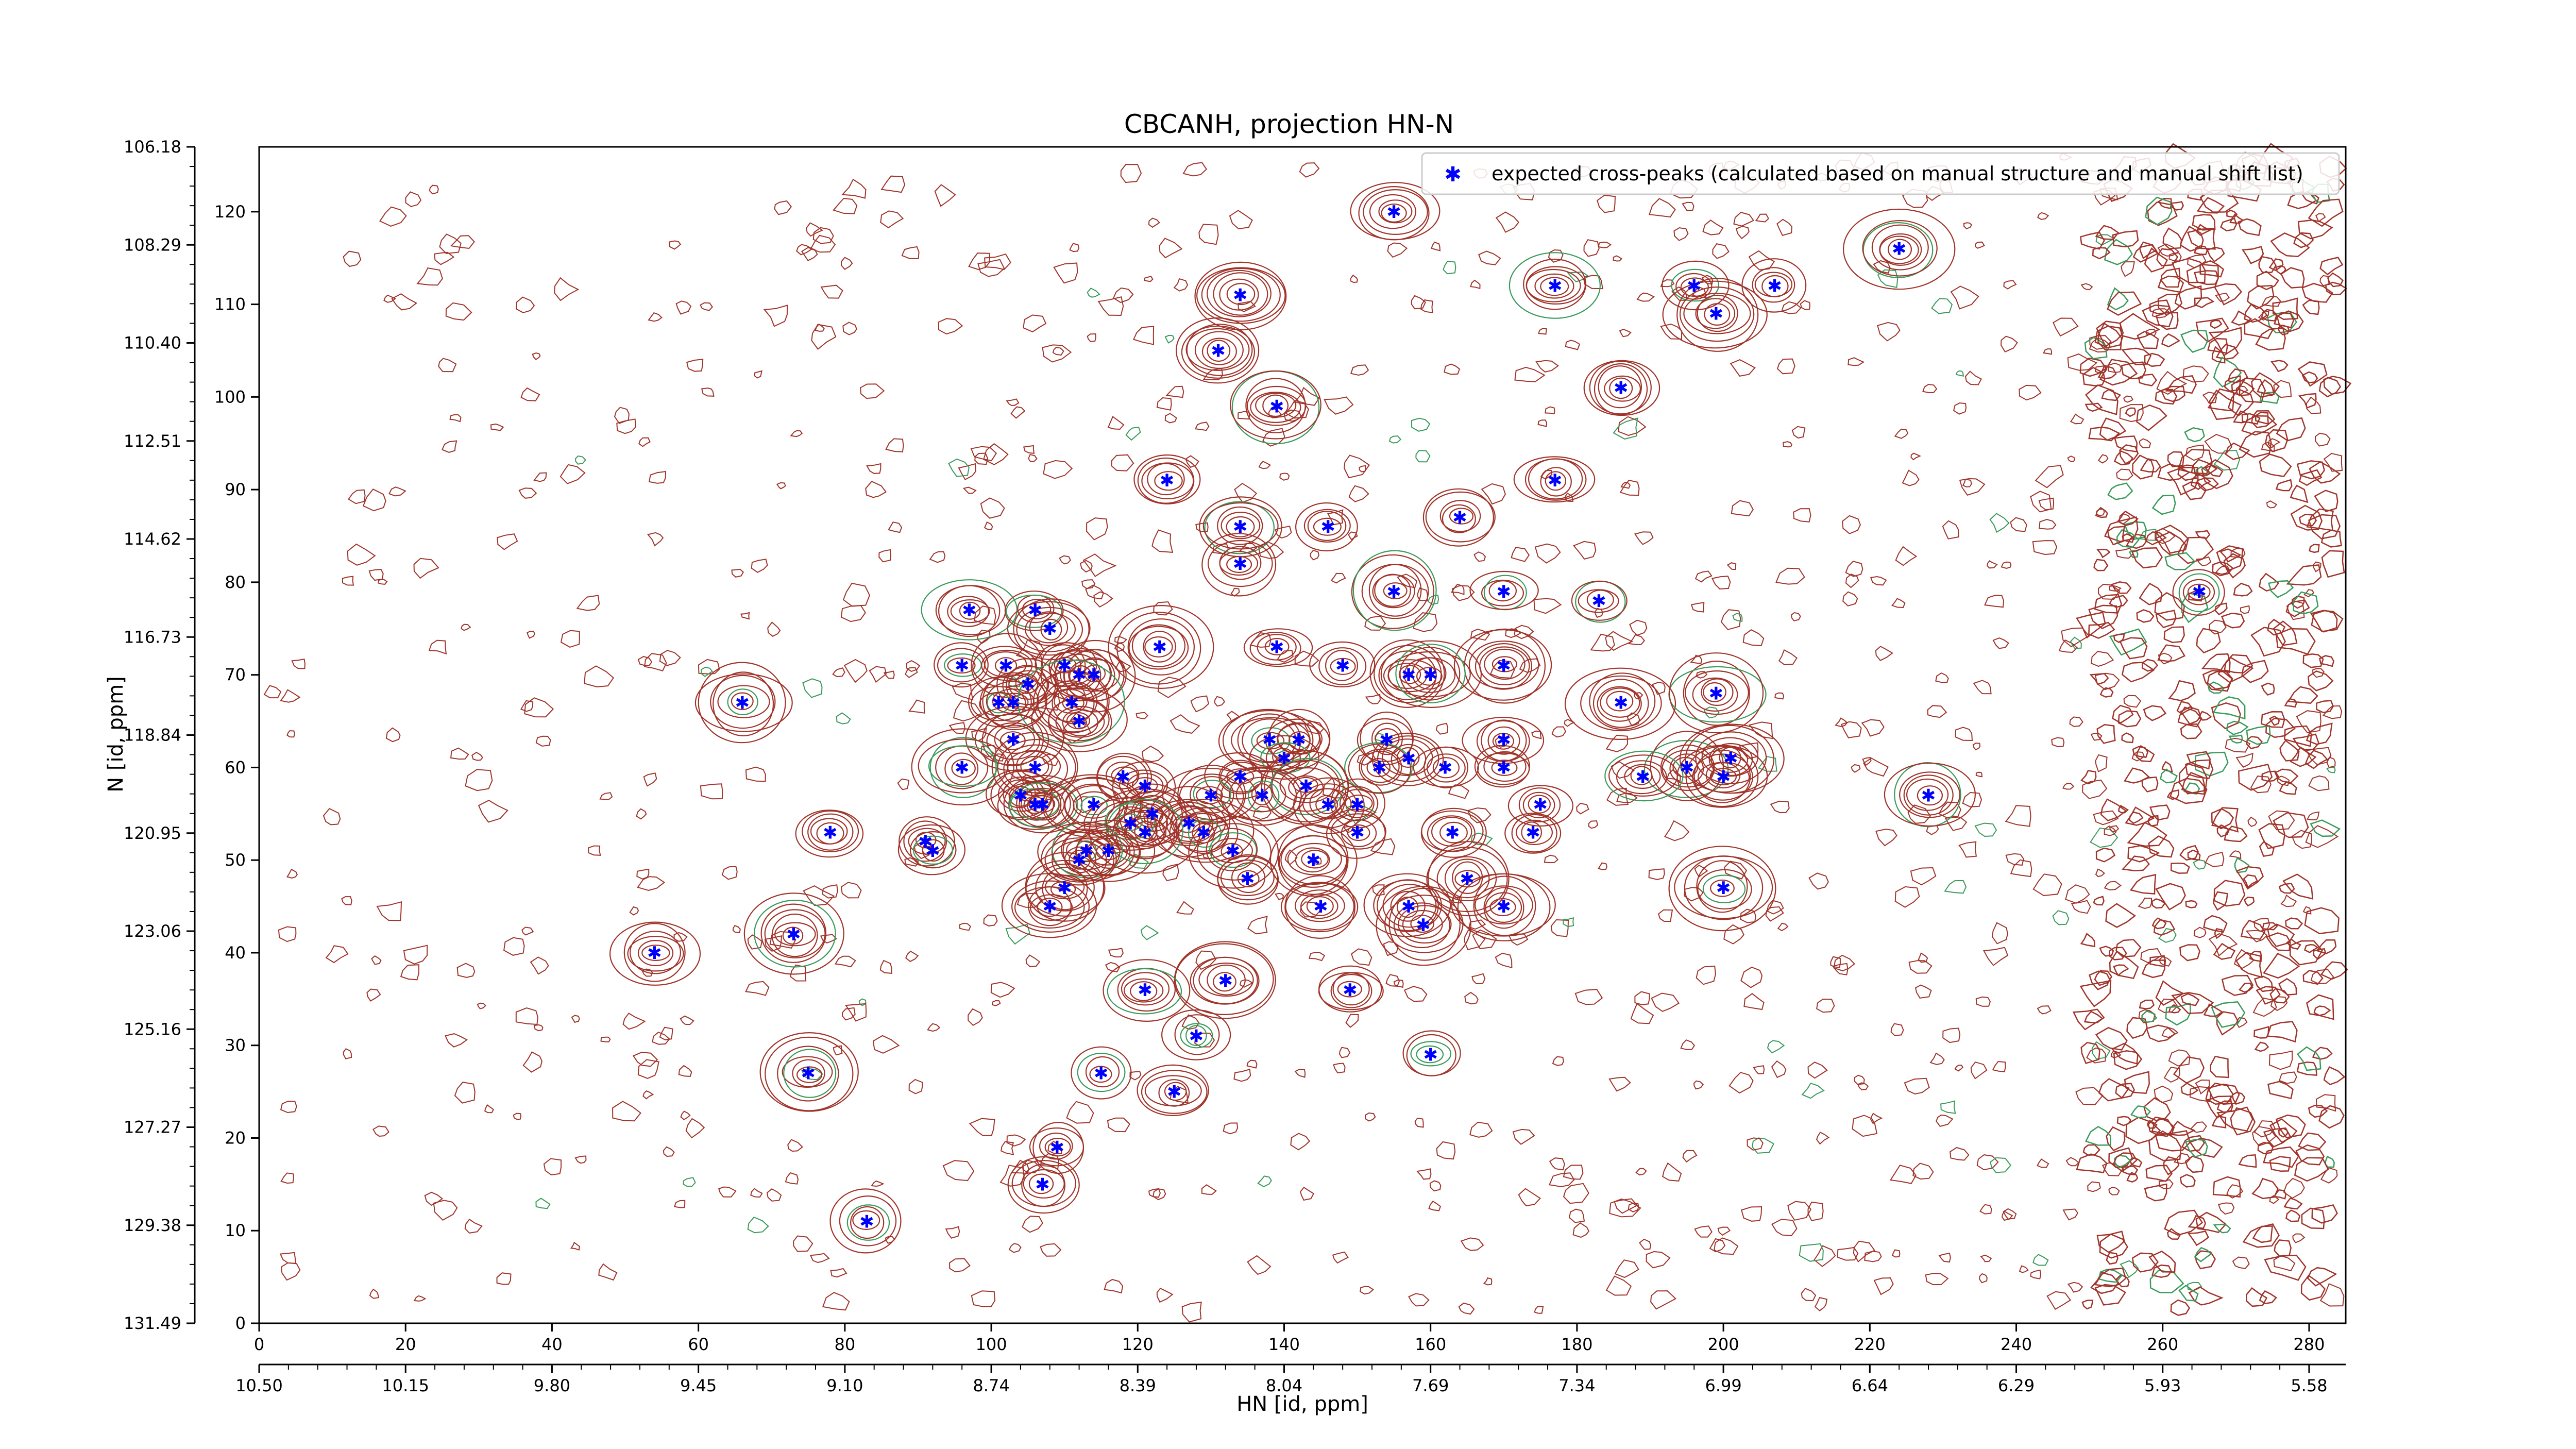 The height and width of the screenshot is (1449, 2576). I want to click on y-ppm-tick-label: 106.18, so click(152, 147).